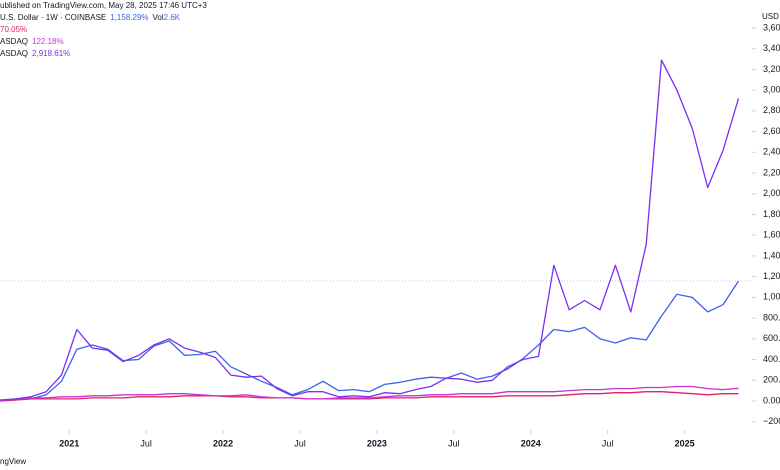 The height and width of the screenshot is (470, 780). What do you see at coordinates (771, 69) in the screenshot?
I see `y-tick-label: 3,20` at bounding box center [771, 69].